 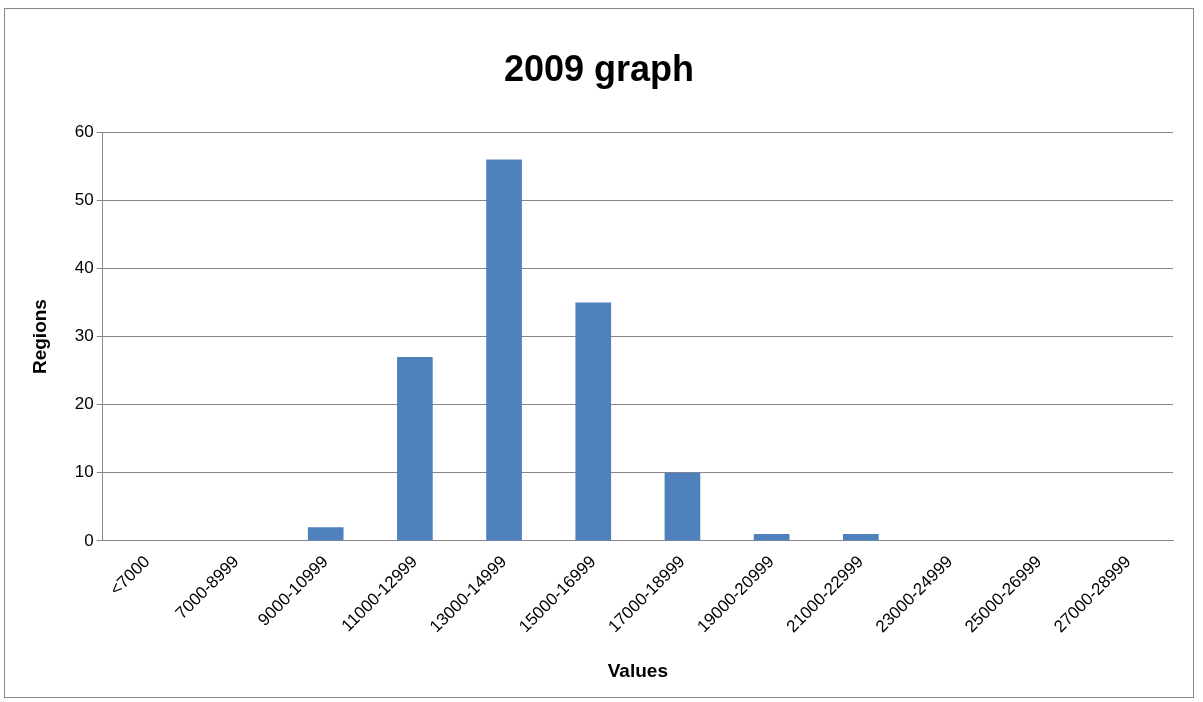 What do you see at coordinates (84, 404) in the screenshot?
I see `y-tick-label: 20` at bounding box center [84, 404].